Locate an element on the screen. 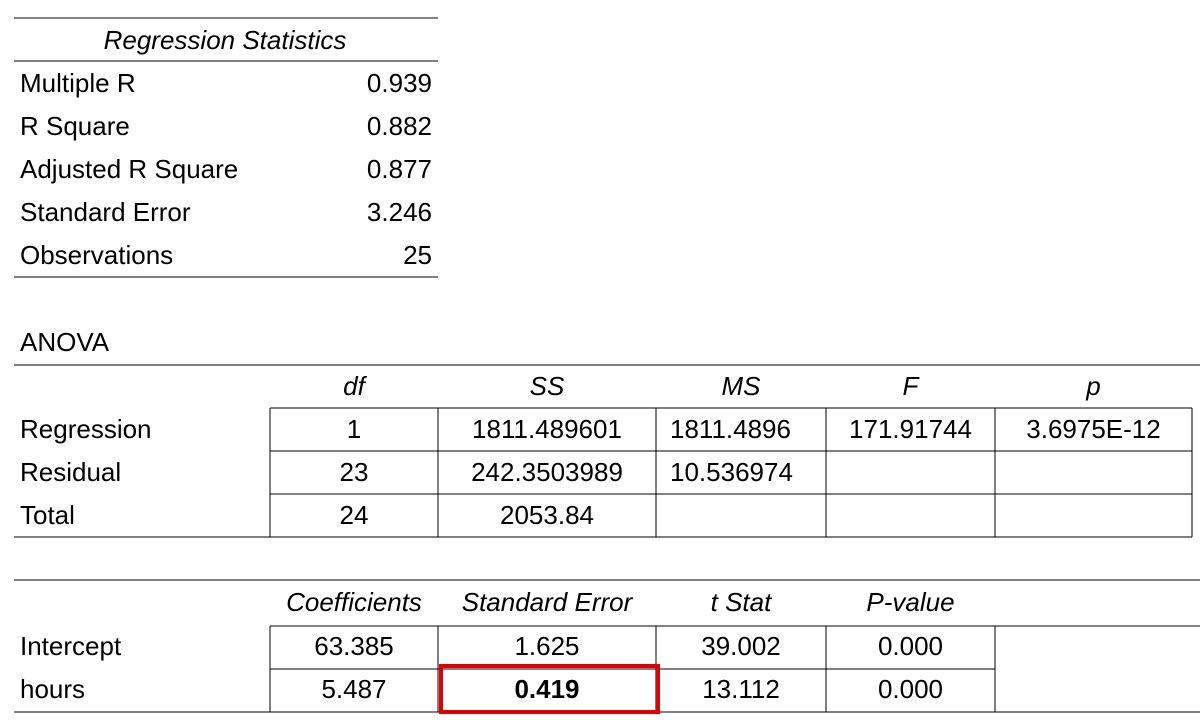 The height and width of the screenshot is (727, 1200). row-value: 3.246 is located at coordinates (399, 212).